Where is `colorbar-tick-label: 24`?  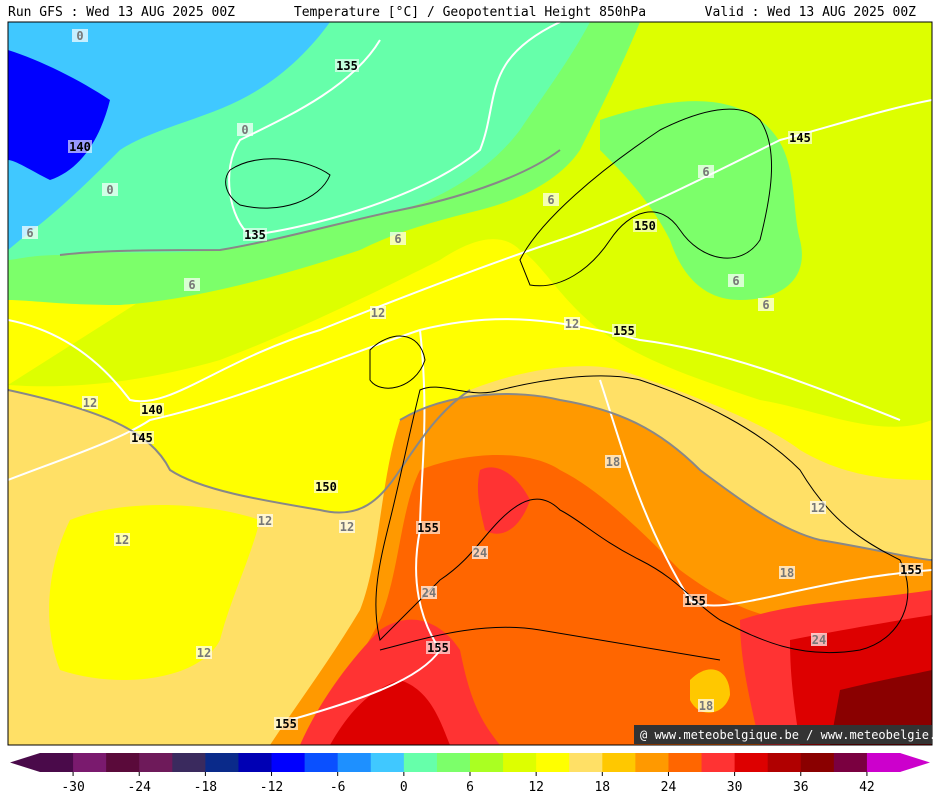 colorbar-tick-label: 24 is located at coordinates (669, 787).